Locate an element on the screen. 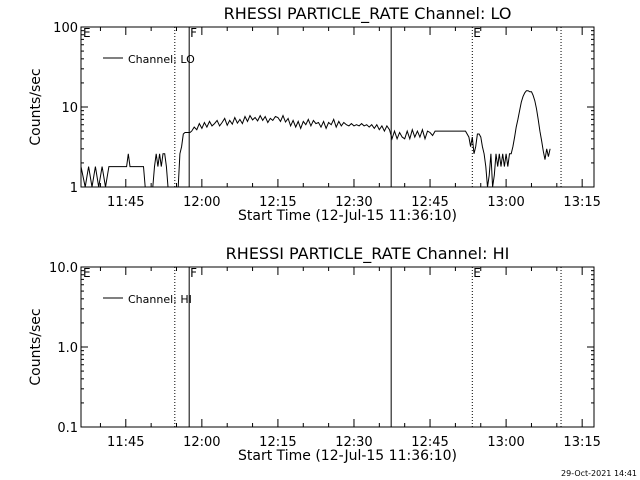 The image size is (640, 480). chart-title-lo: RHESSI PARTICLE_RATE Channel: LO is located at coordinates (368, 14).